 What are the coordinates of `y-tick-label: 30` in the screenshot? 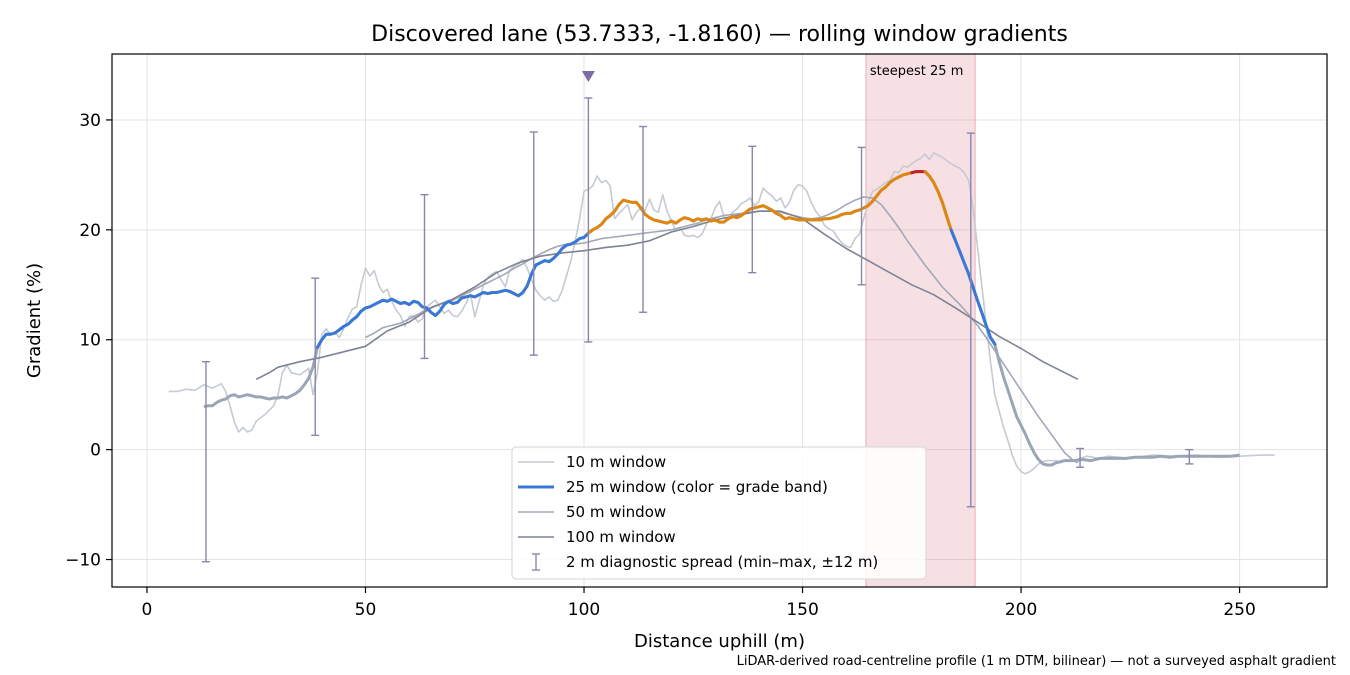 It's located at (90, 121).